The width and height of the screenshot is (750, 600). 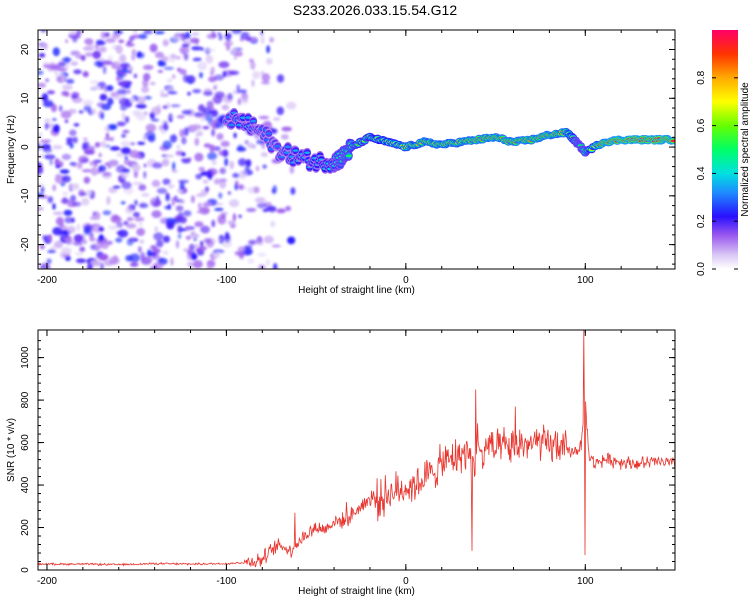 What do you see at coordinates (248, 117) in the screenshot?
I see `ridge-core` at bounding box center [248, 117].